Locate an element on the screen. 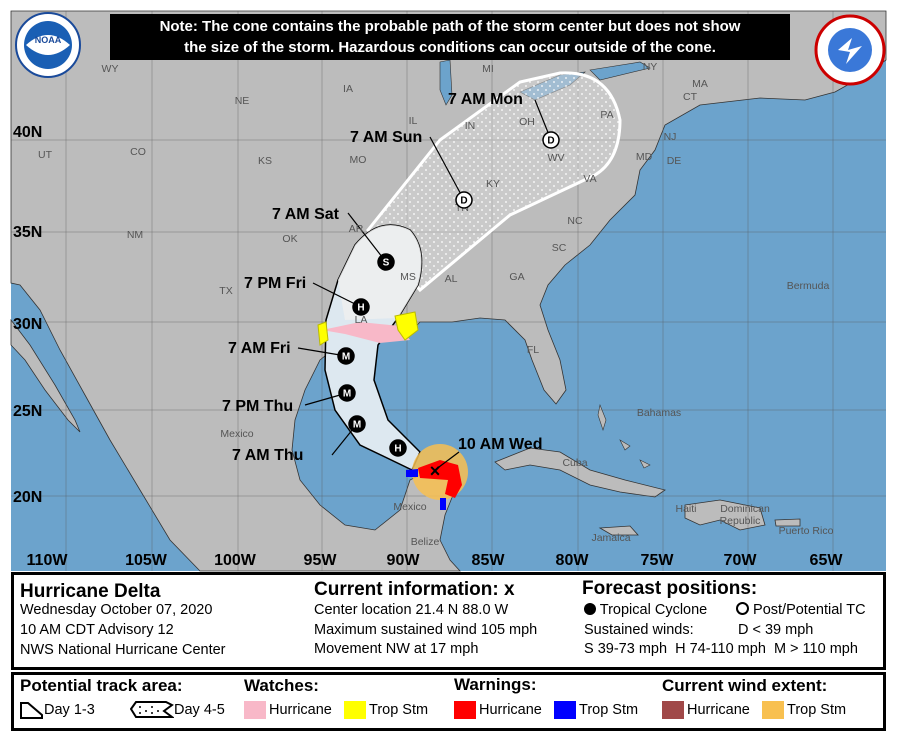 This screenshot has height=736, width=897. forecast-title: Forecast positions: is located at coordinates (670, 588).